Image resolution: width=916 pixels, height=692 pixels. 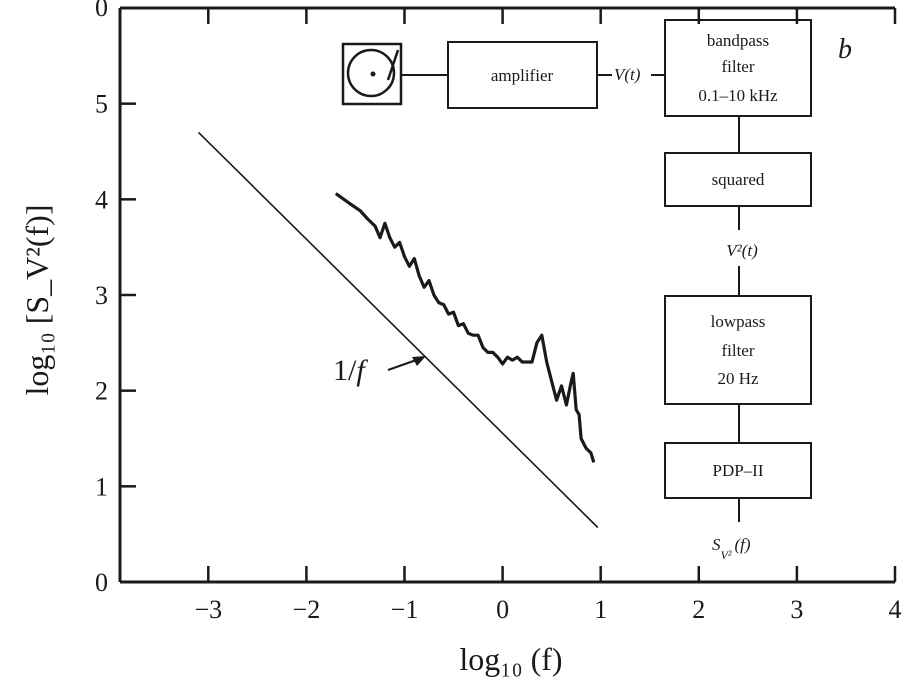 I want to click on sensor-arm, so click(x=393, y=65).